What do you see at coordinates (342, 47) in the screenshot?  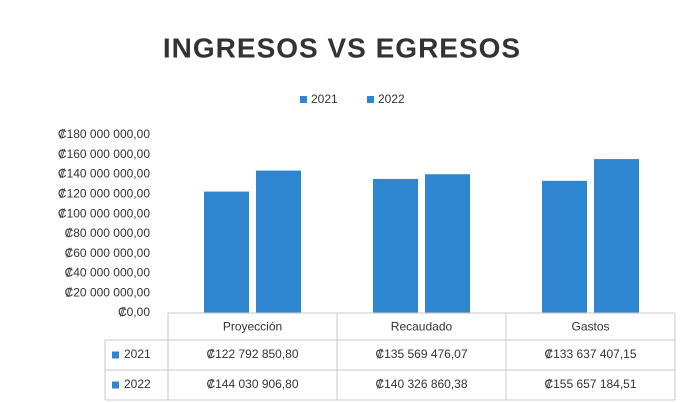 I see `chart-title: INGRESOS VS EGRESOS` at bounding box center [342, 47].